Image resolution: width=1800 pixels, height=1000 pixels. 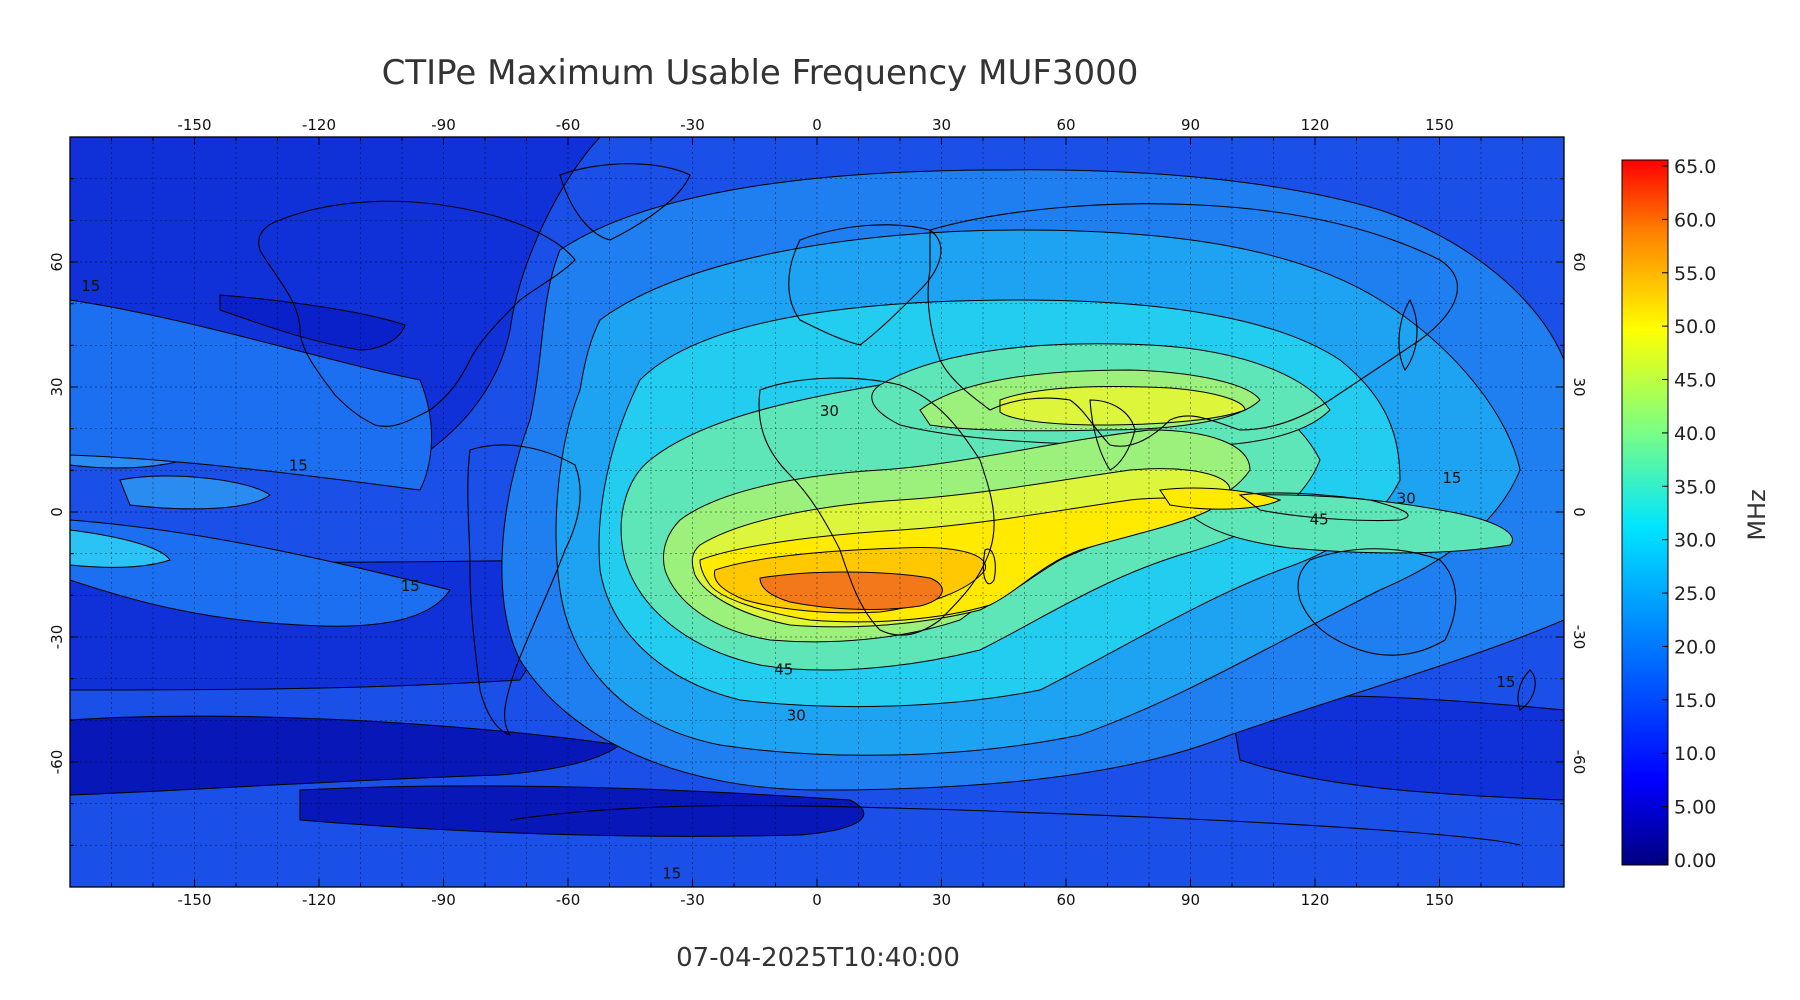 What do you see at coordinates (1377, 602) in the screenshot?
I see `coastline-australia` at bounding box center [1377, 602].